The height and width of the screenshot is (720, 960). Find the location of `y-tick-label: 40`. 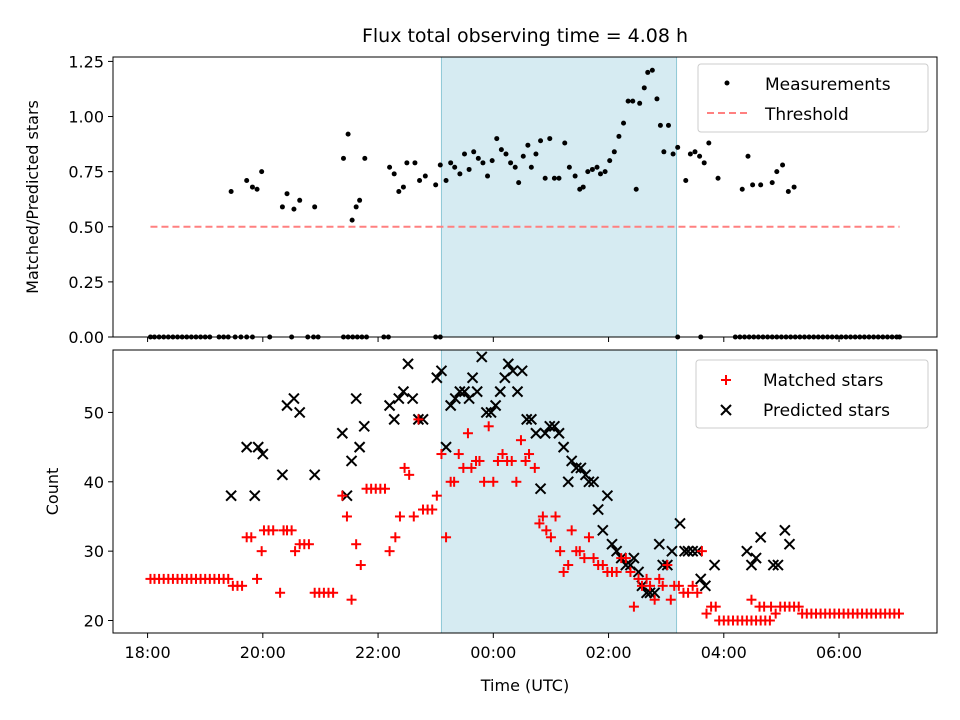

y-tick-label: 40 is located at coordinates (94, 482).